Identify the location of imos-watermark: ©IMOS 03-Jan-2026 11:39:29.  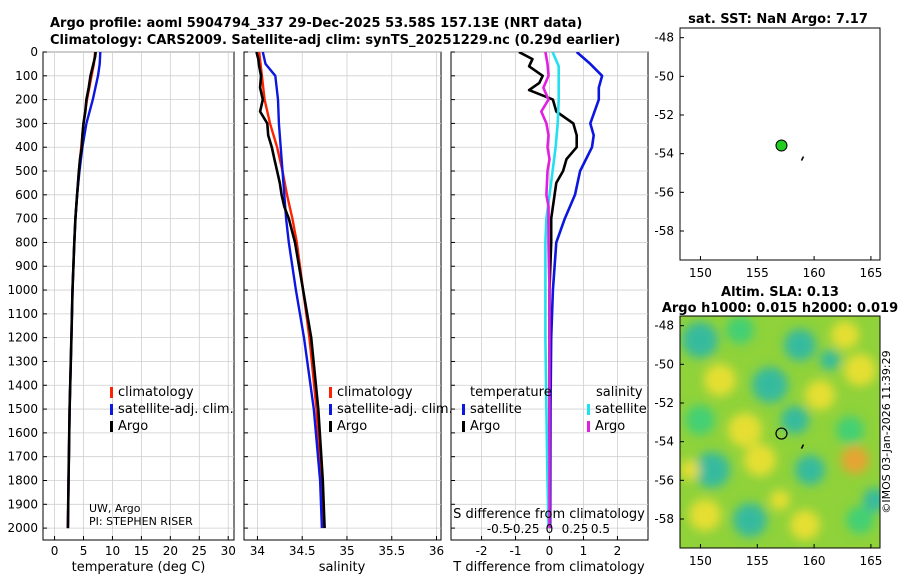
(886, 431).